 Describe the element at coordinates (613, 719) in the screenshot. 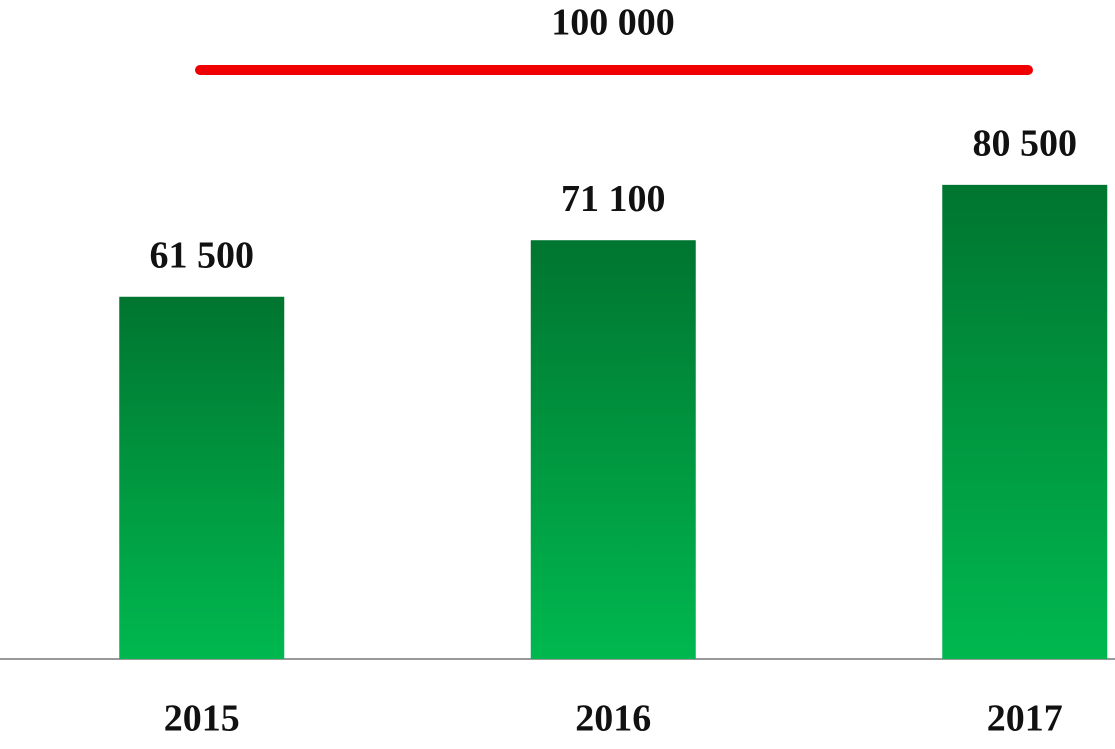

I see `x-tick-label: 2016` at that location.